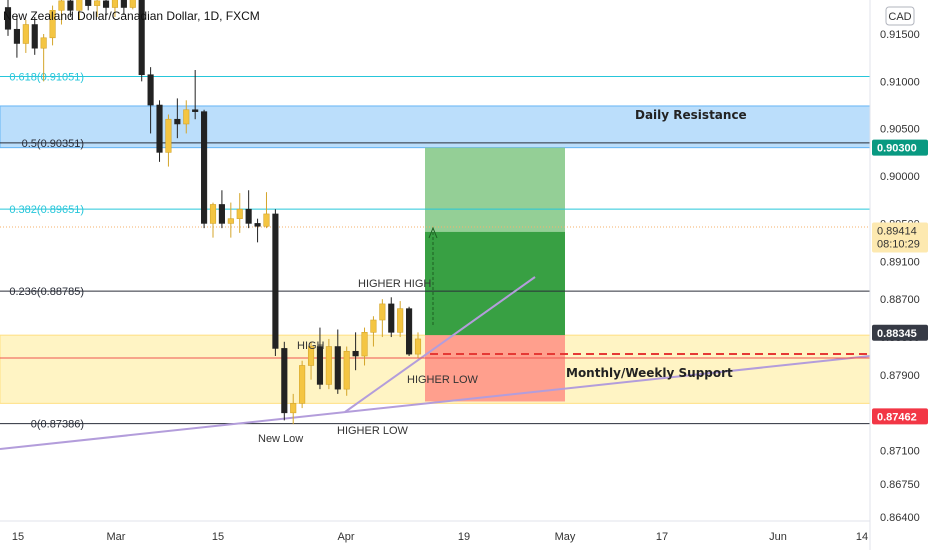 This screenshot has width=932, height=550. Describe the element at coordinates (218, 537) in the screenshot. I see `x-tick-2: 15` at that location.